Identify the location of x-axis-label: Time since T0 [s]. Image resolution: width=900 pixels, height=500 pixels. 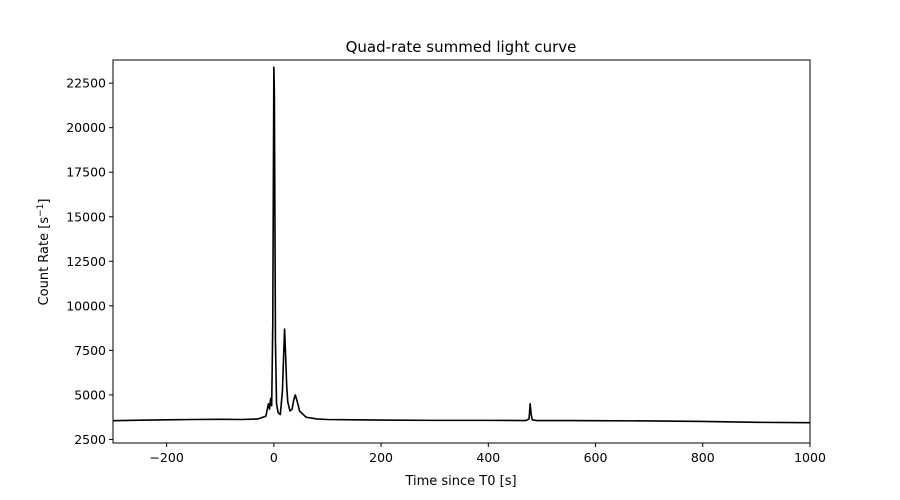
(460, 481).